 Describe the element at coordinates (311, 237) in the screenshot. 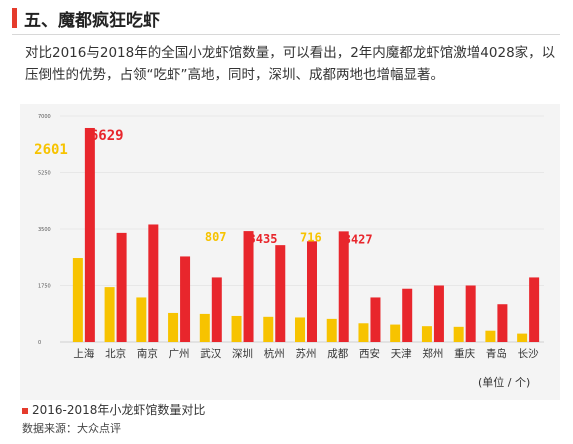

I see `data-label: 716` at that location.